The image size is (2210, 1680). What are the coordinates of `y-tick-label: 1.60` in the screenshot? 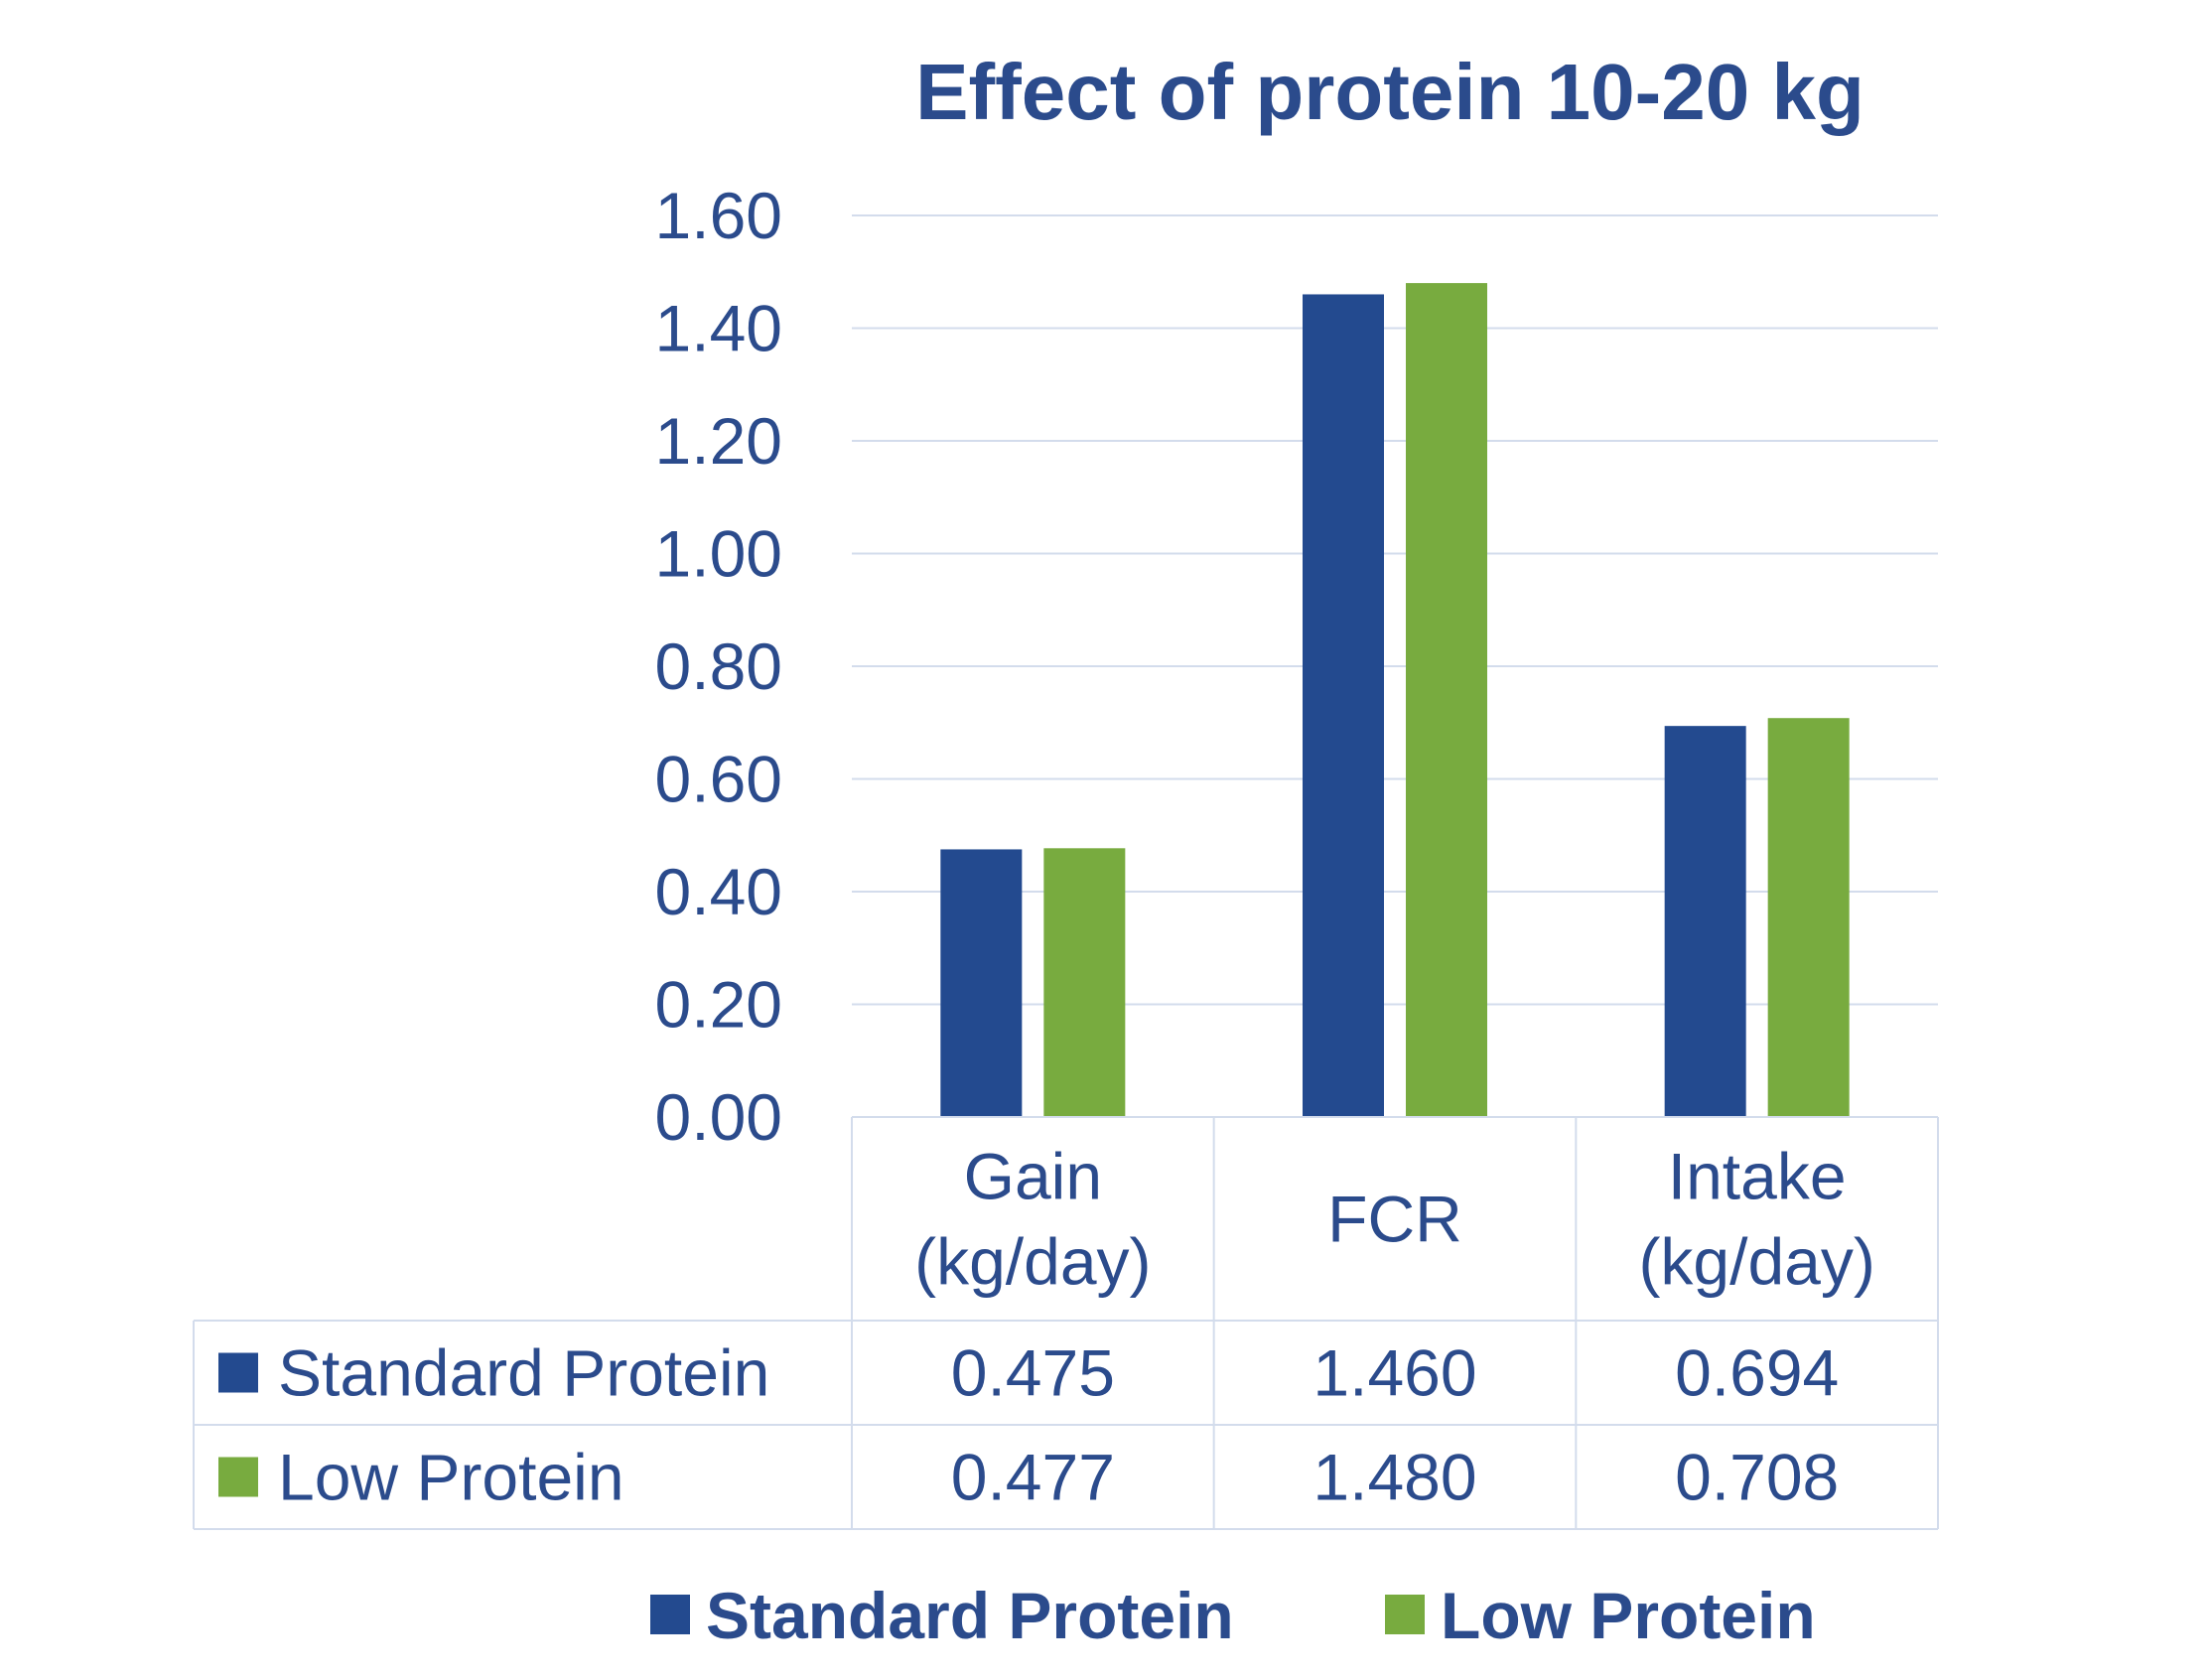 It's located at (718, 215).